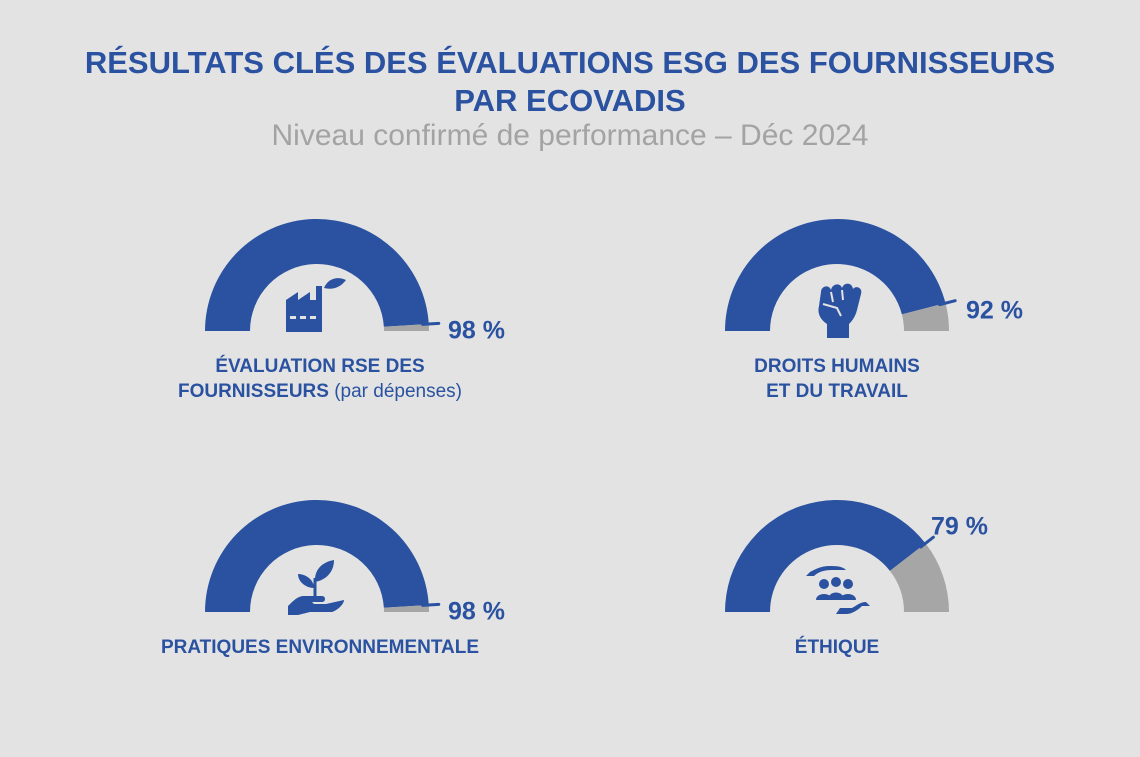 This screenshot has width=1140, height=757. I want to click on label-droits-humains: DROITS HUMAINS ET DU TRAVAIL, so click(837, 379).